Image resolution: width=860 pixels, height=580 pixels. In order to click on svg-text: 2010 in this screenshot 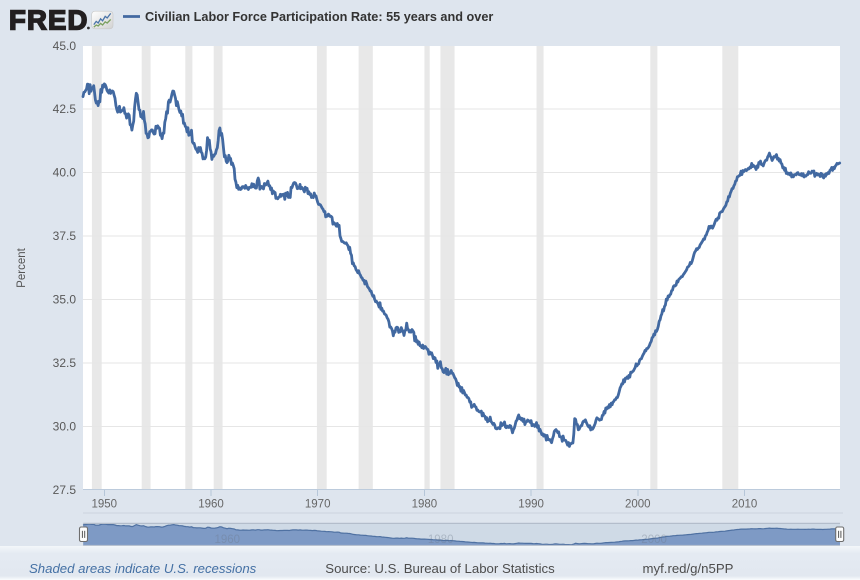, I will do `click(745, 505)`.